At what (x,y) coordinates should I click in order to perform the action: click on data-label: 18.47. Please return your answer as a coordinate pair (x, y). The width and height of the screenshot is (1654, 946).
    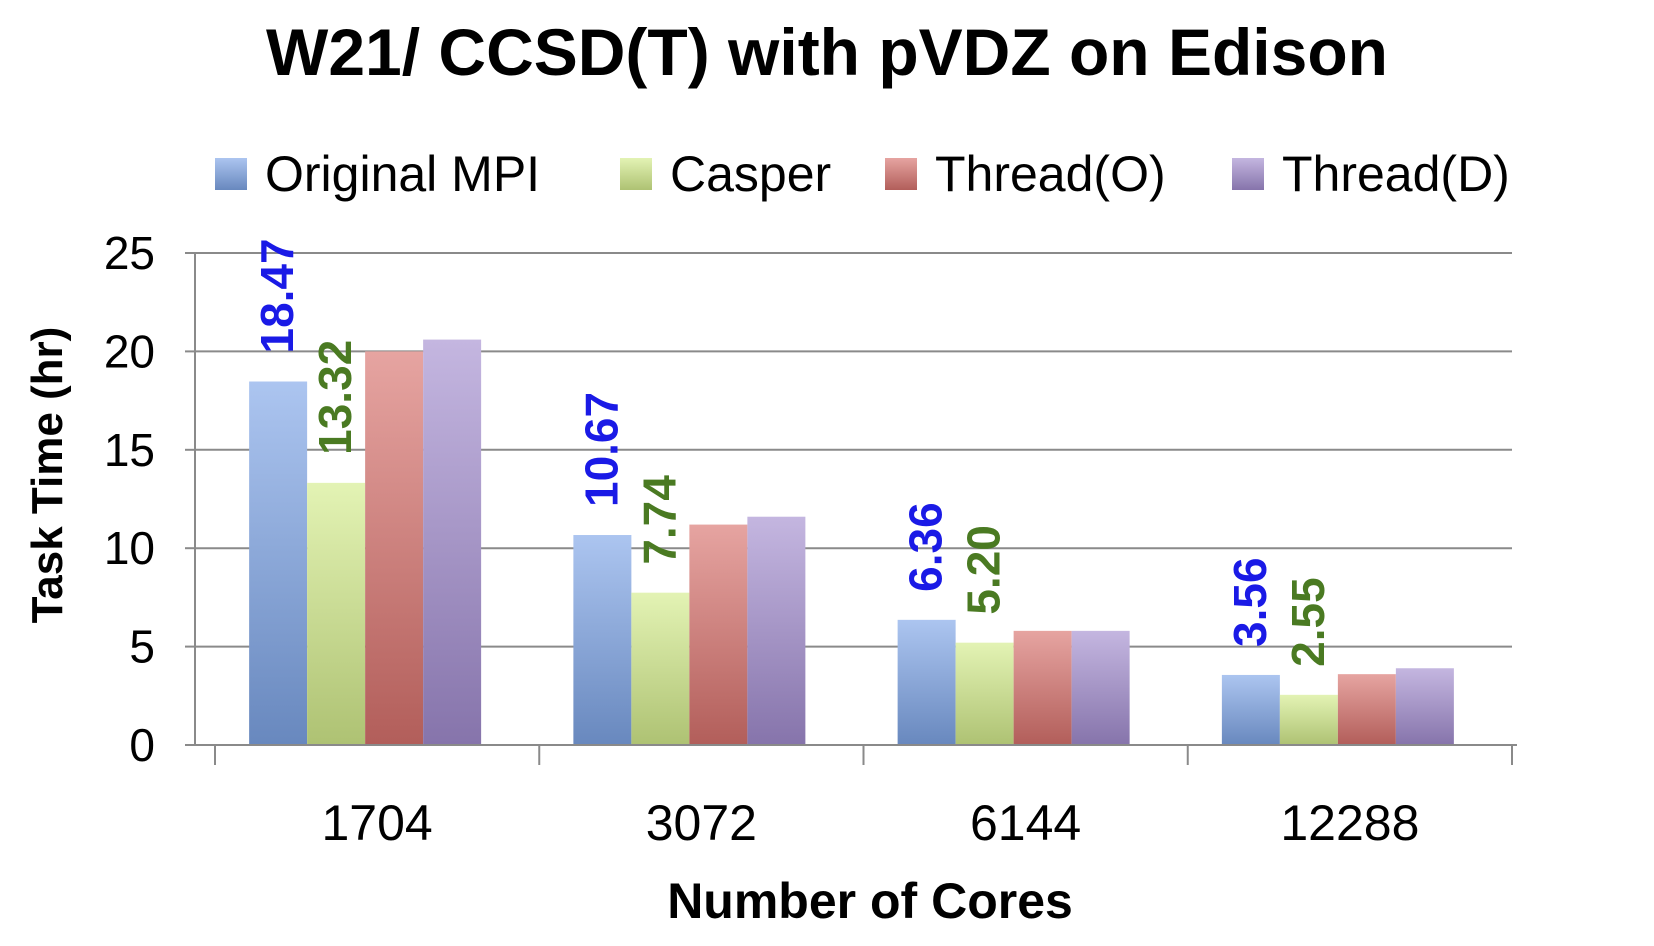
    Looking at the image, I should click on (277, 295).